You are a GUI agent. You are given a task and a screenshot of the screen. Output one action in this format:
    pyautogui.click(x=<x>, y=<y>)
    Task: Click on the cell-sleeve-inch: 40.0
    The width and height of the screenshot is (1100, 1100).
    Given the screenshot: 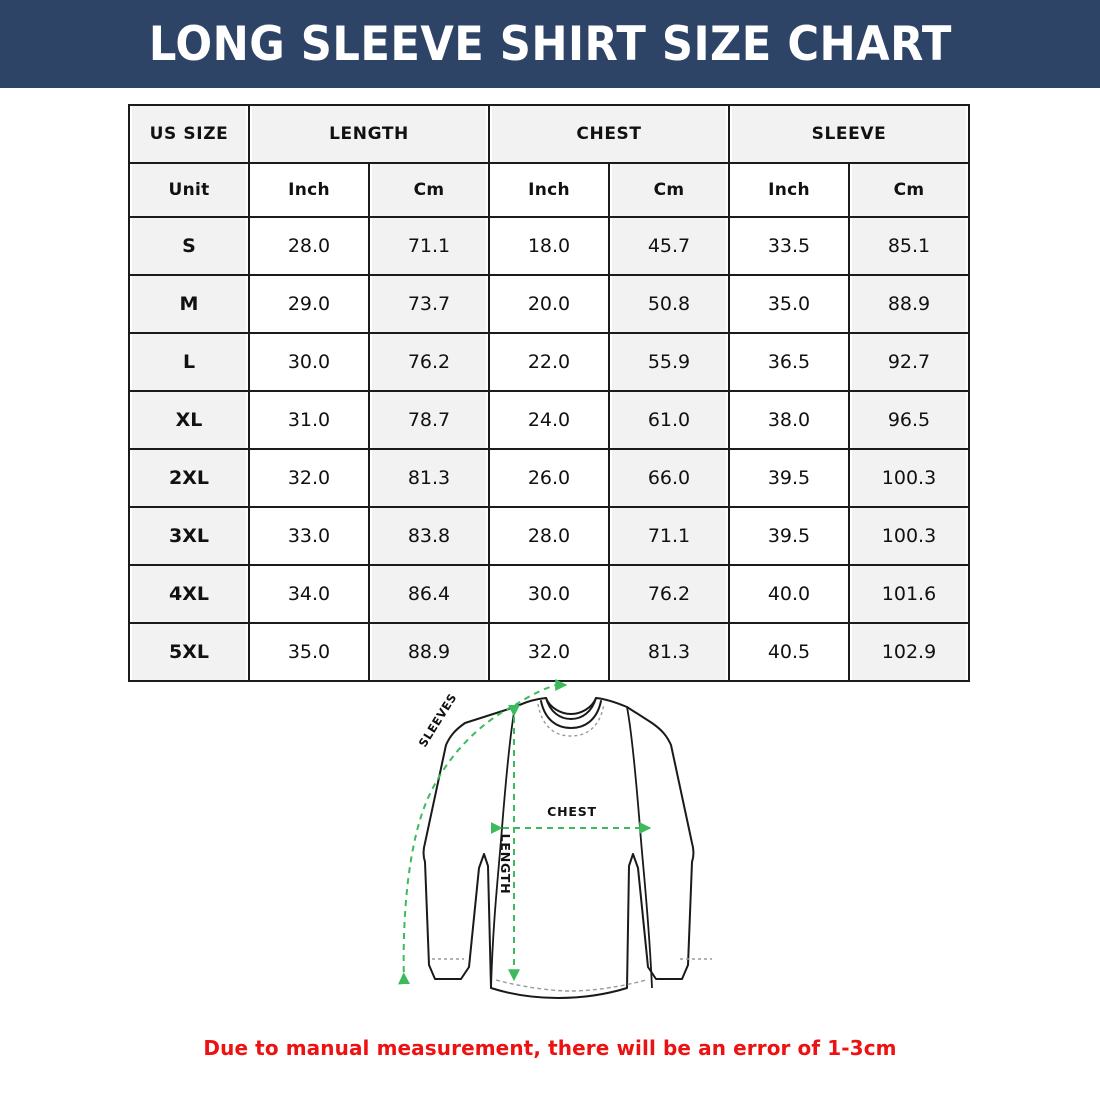 What is the action you would take?
    pyautogui.click(x=789, y=594)
    